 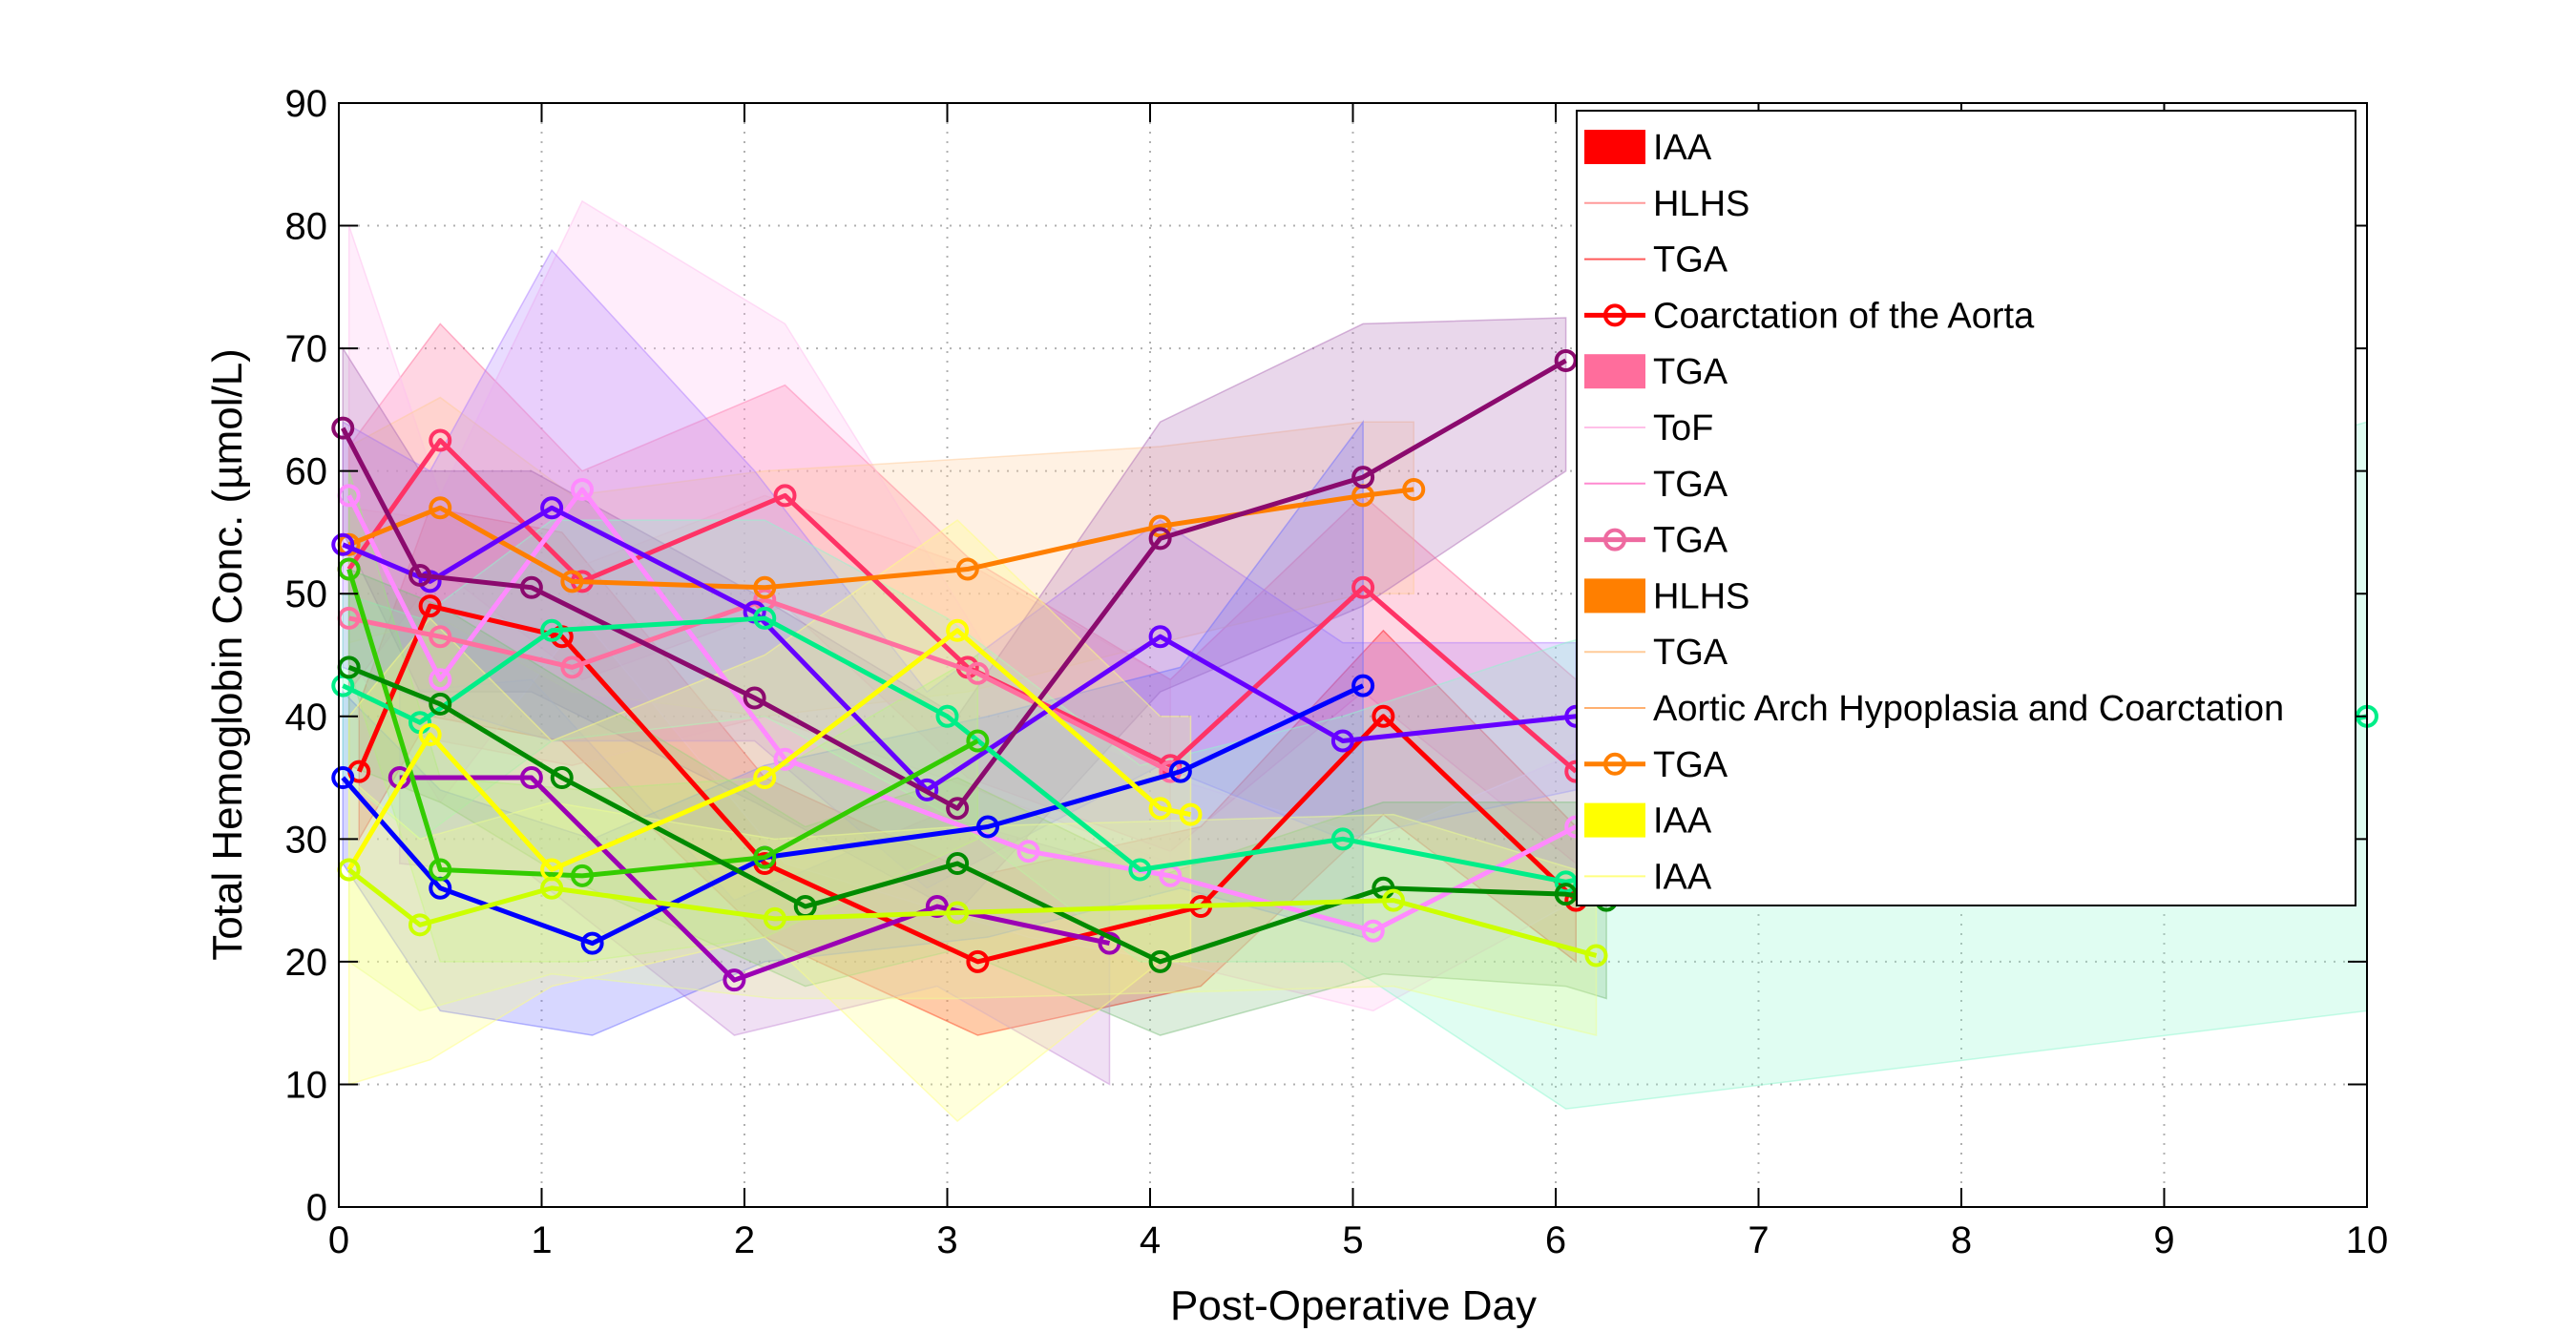 I want to click on y-tick-label-1: 10, so click(x=306, y=1085).